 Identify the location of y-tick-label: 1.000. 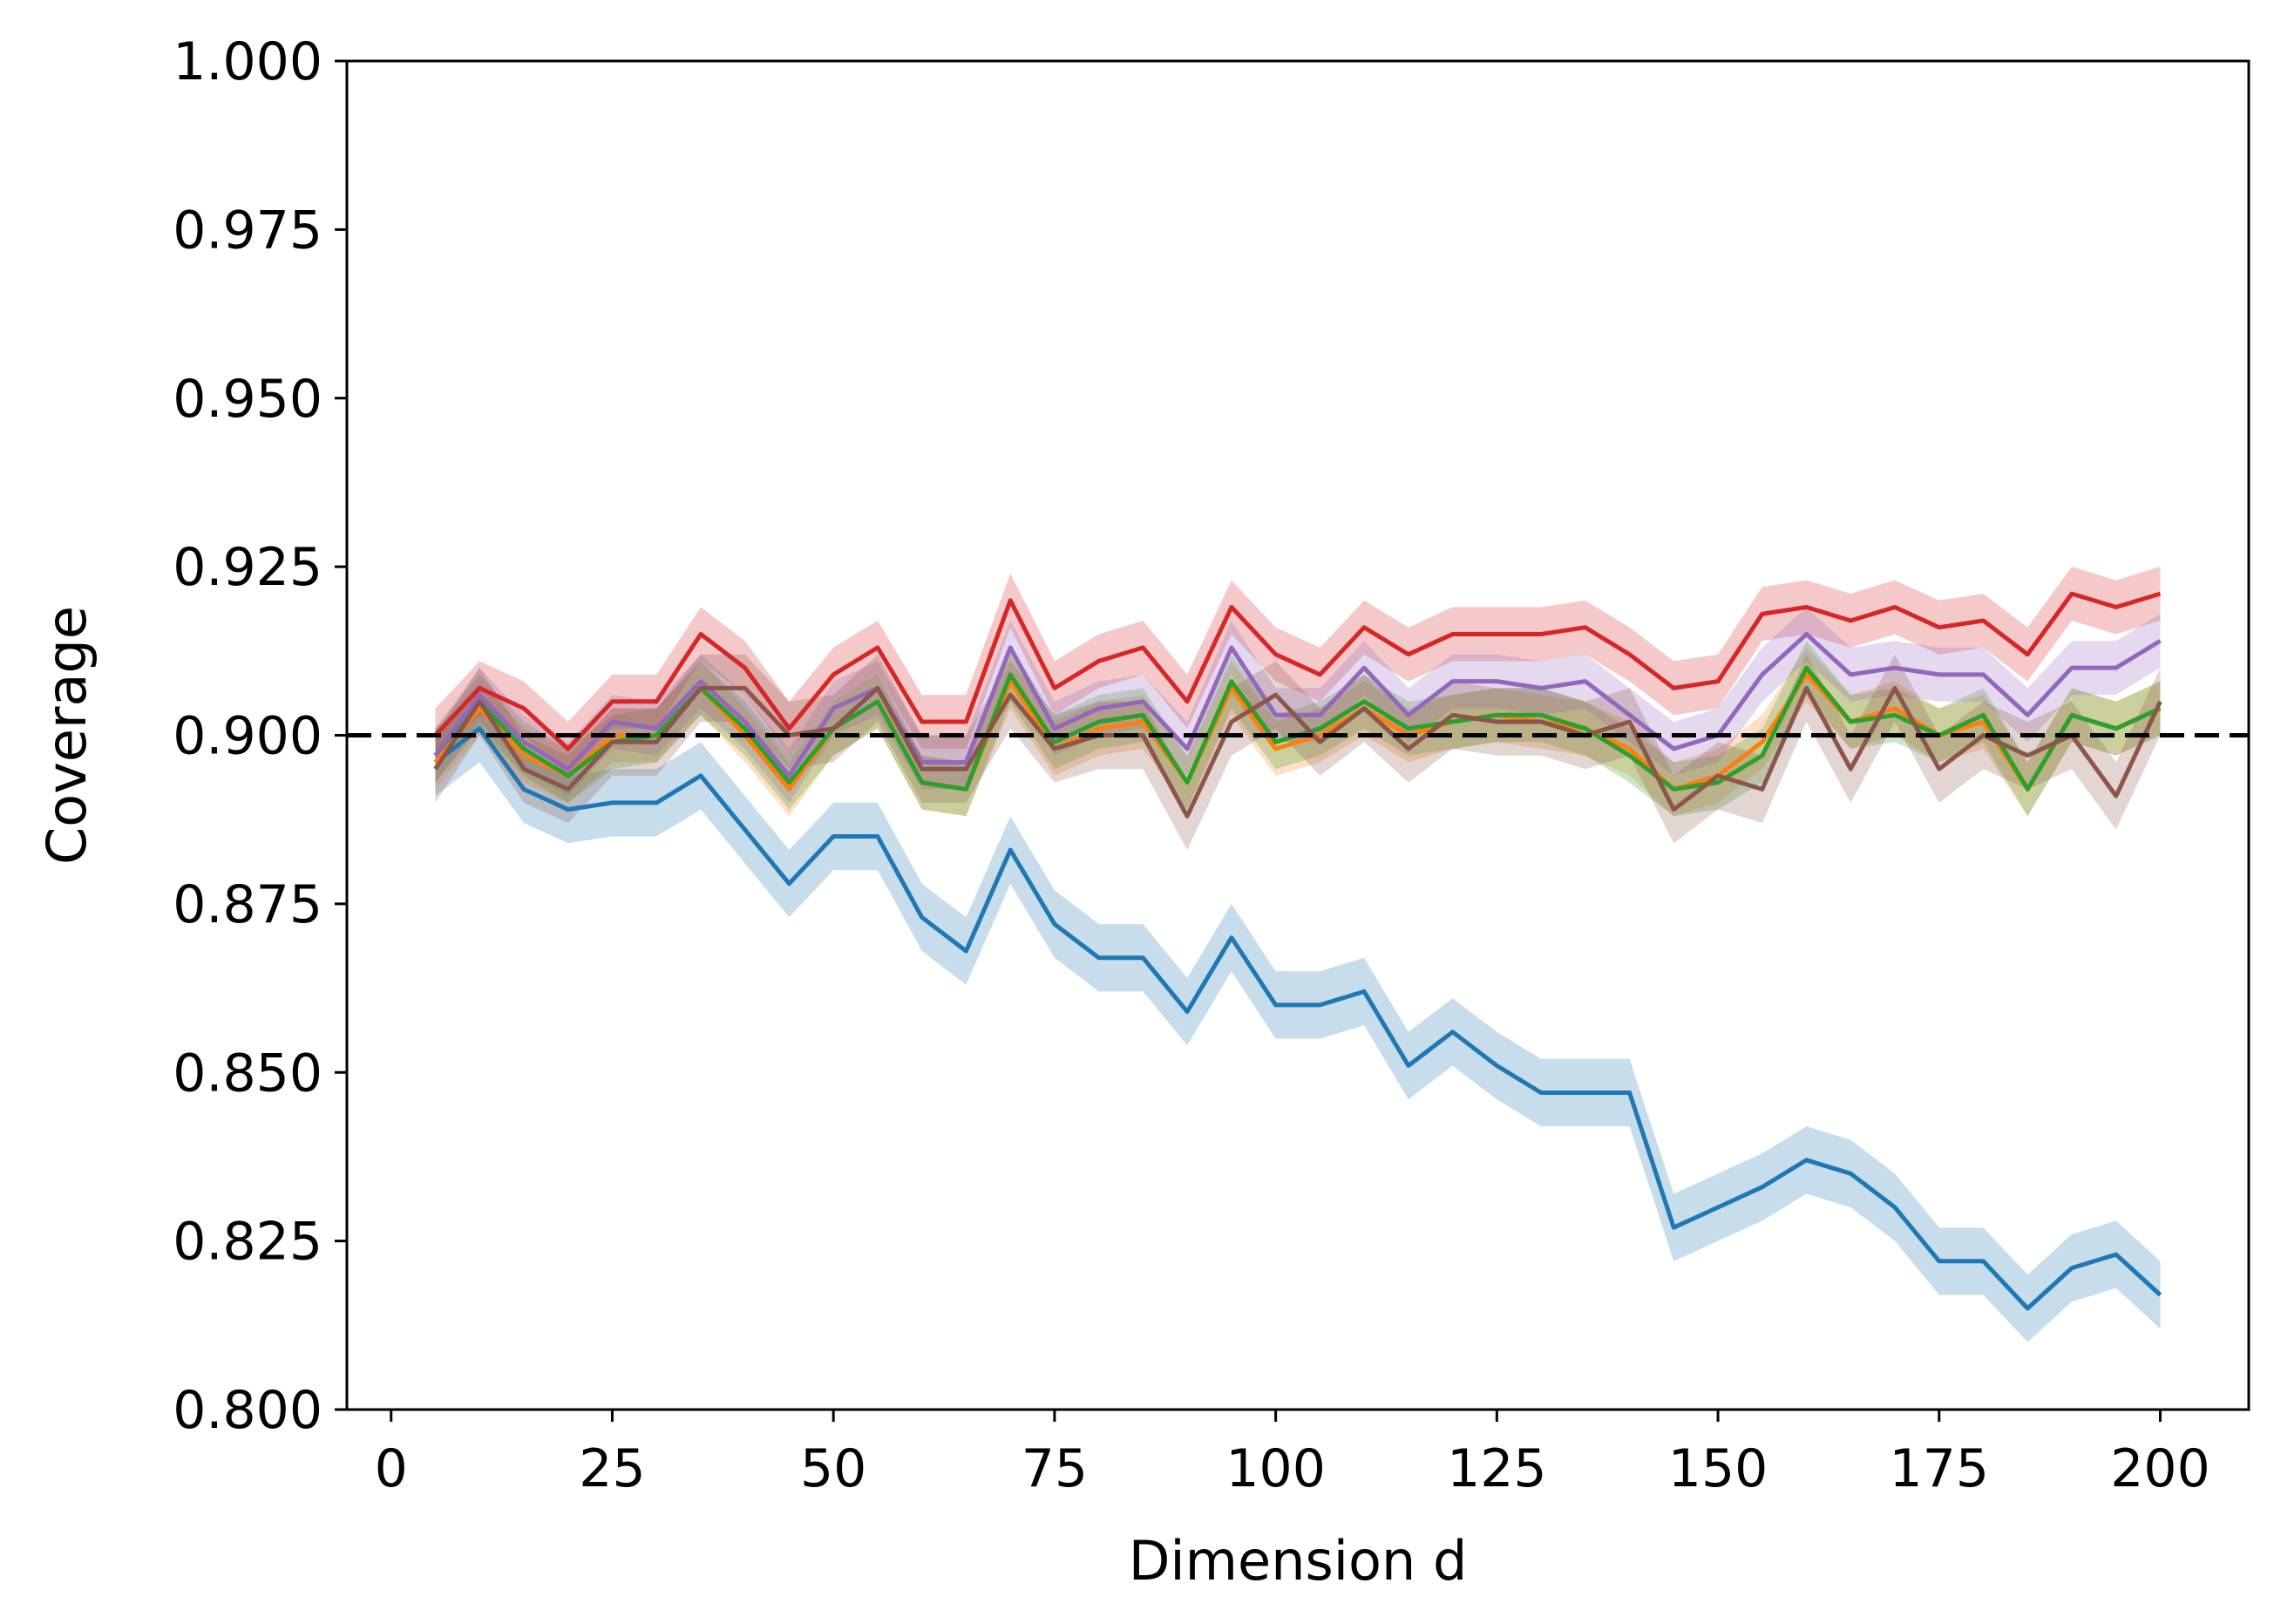
(248, 61).